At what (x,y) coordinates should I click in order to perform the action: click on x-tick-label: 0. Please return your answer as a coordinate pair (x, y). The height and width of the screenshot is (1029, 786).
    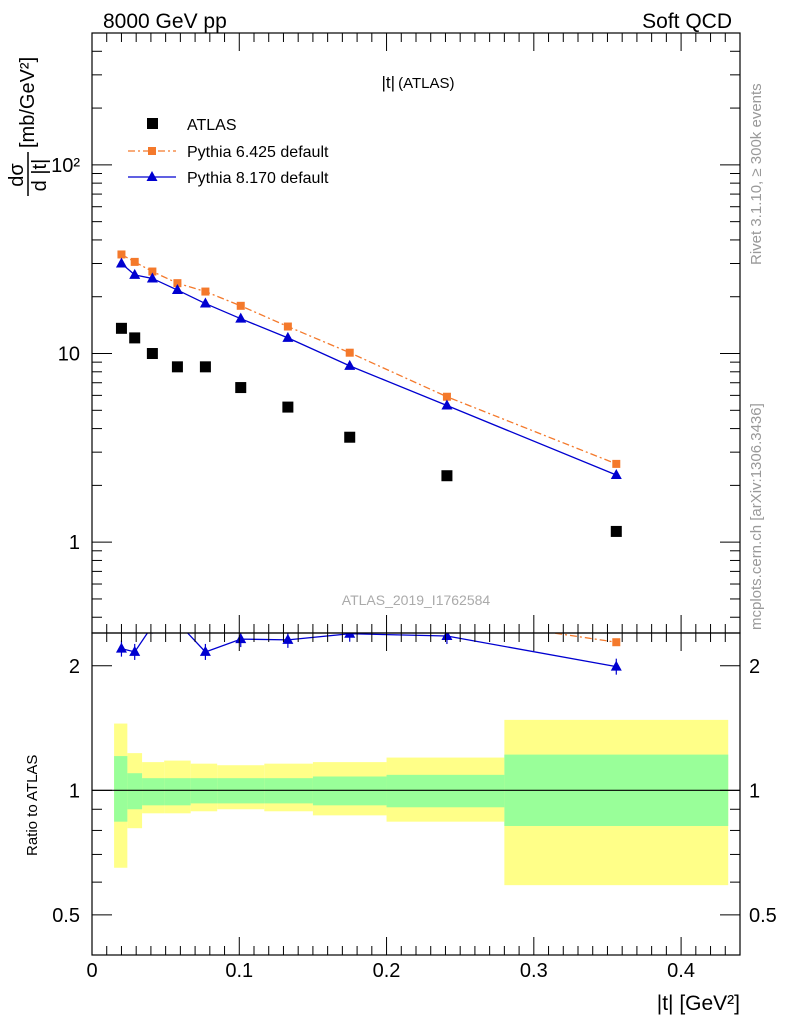
    Looking at the image, I should click on (91, 971).